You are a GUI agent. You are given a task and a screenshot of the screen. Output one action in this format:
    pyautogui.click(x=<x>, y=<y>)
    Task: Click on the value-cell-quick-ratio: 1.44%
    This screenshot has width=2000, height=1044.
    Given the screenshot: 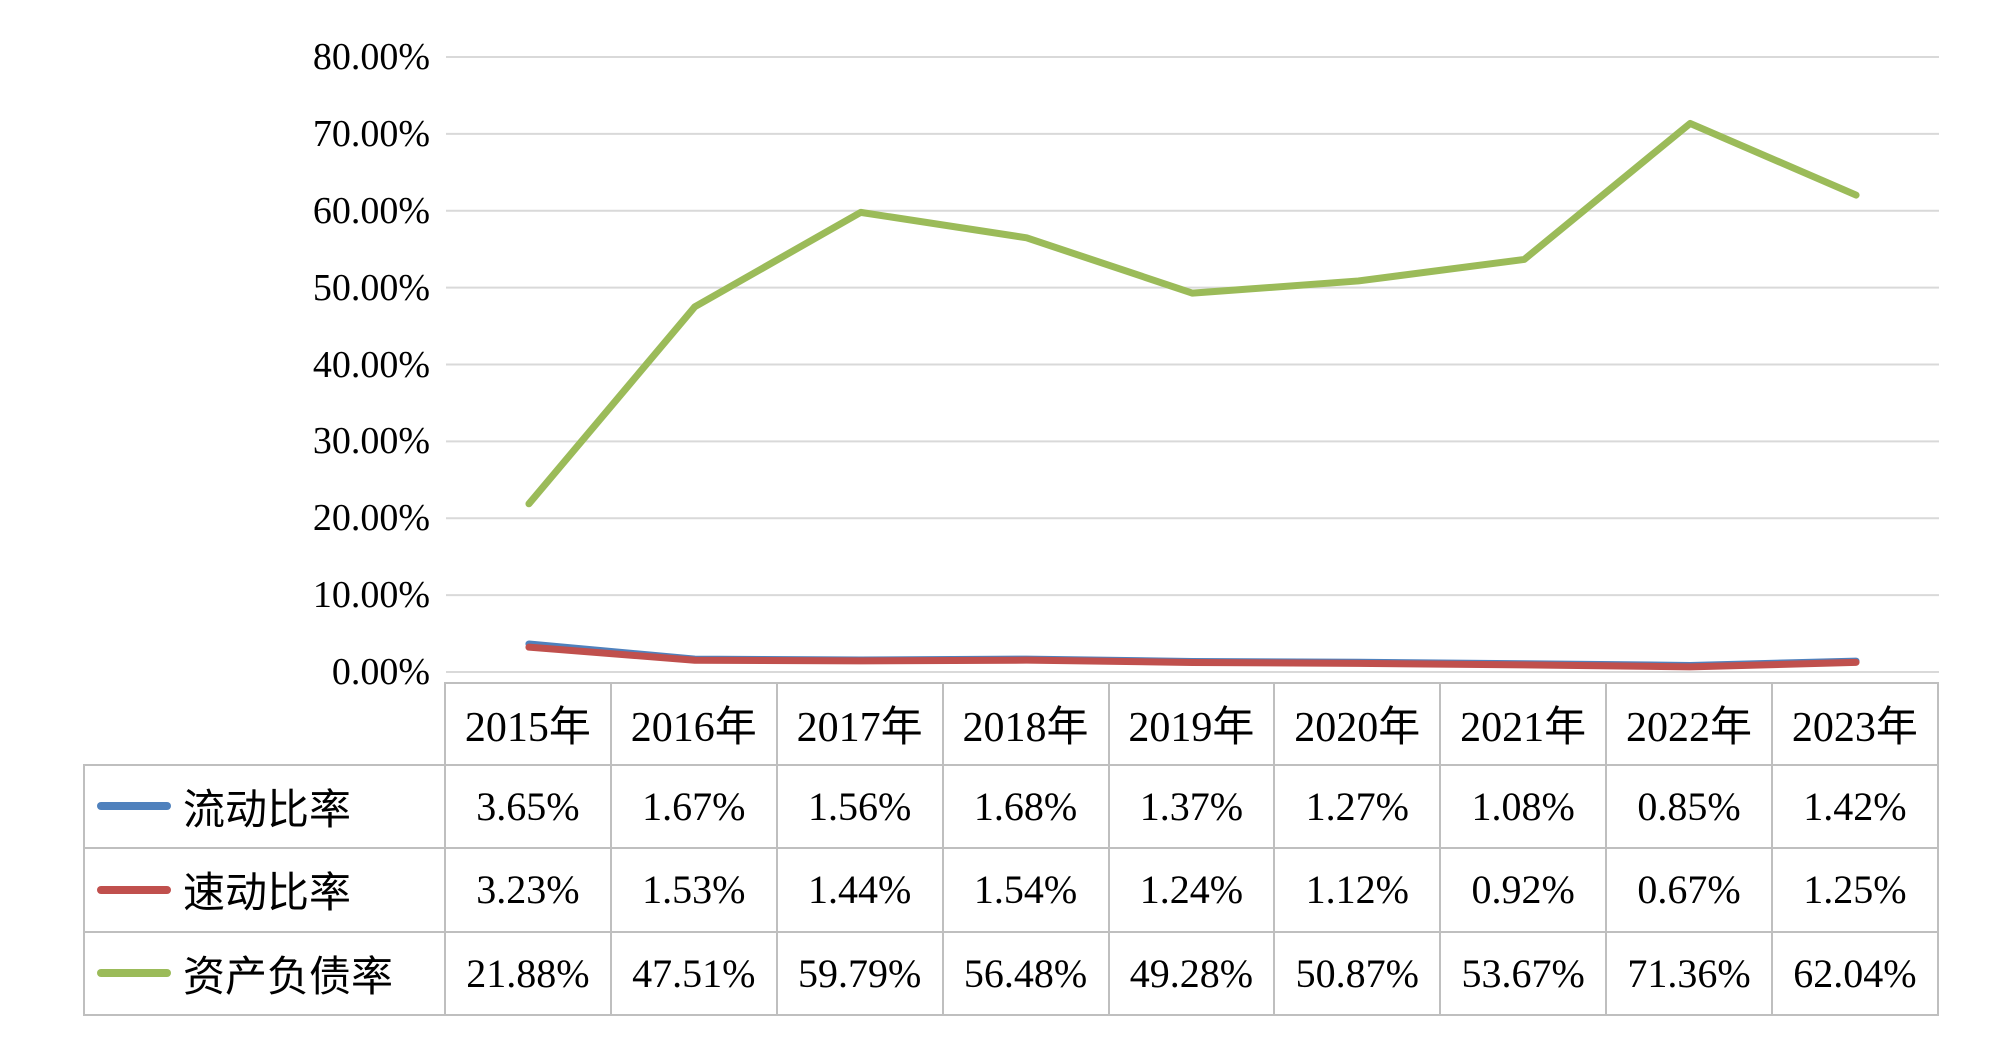 What is the action you would take?
    pyautogui.click(x=860, y=891)
    